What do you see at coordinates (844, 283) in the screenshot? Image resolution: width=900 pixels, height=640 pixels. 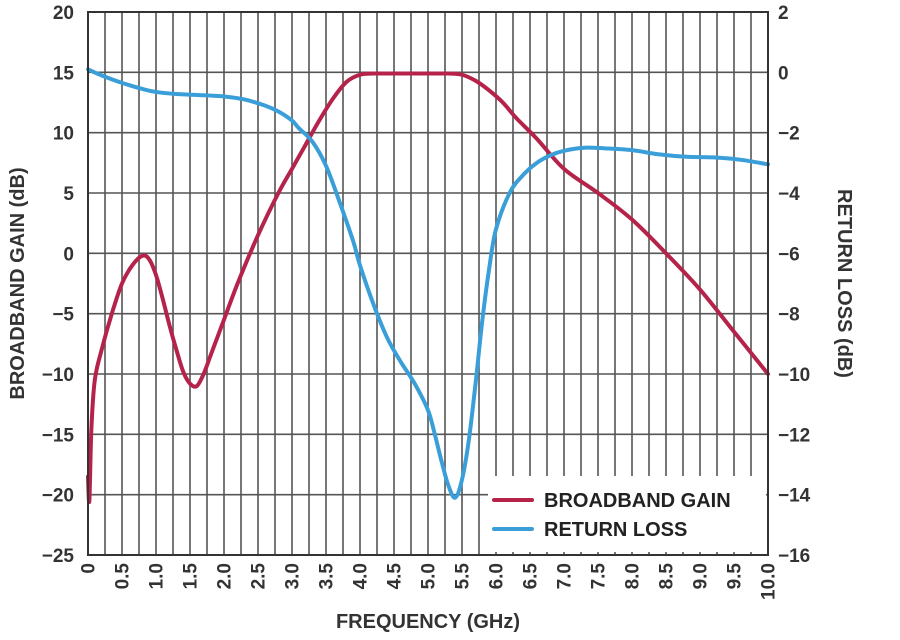 I see `right-y-axis-title: RETURN LOSS (dB)` at bounding box center [844, 283].